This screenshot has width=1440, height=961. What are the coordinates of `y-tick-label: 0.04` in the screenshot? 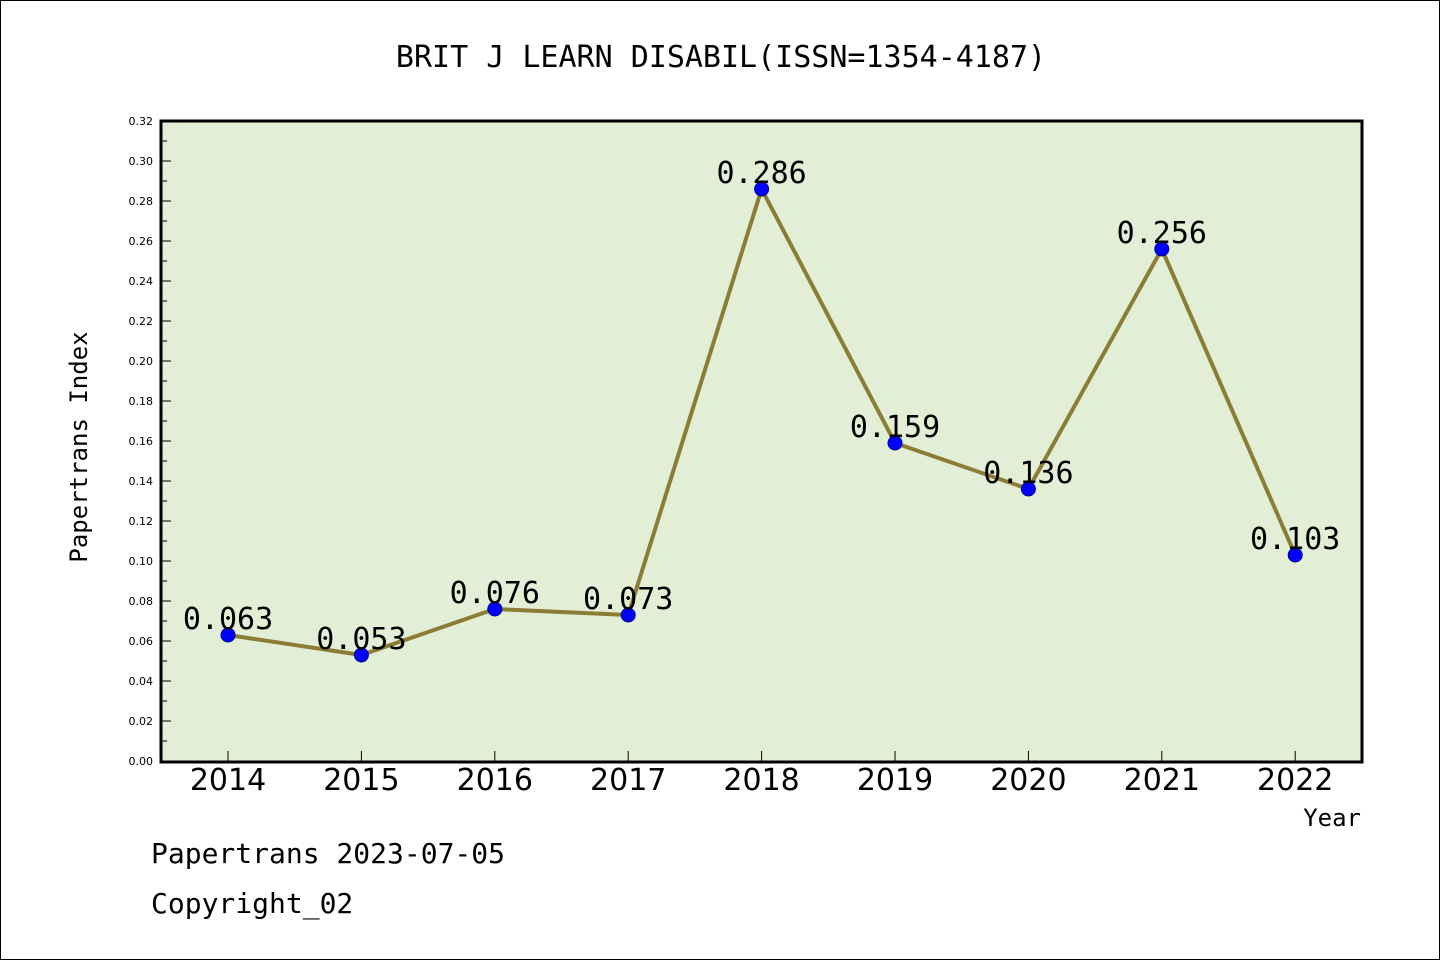 It's located at (141, 681).